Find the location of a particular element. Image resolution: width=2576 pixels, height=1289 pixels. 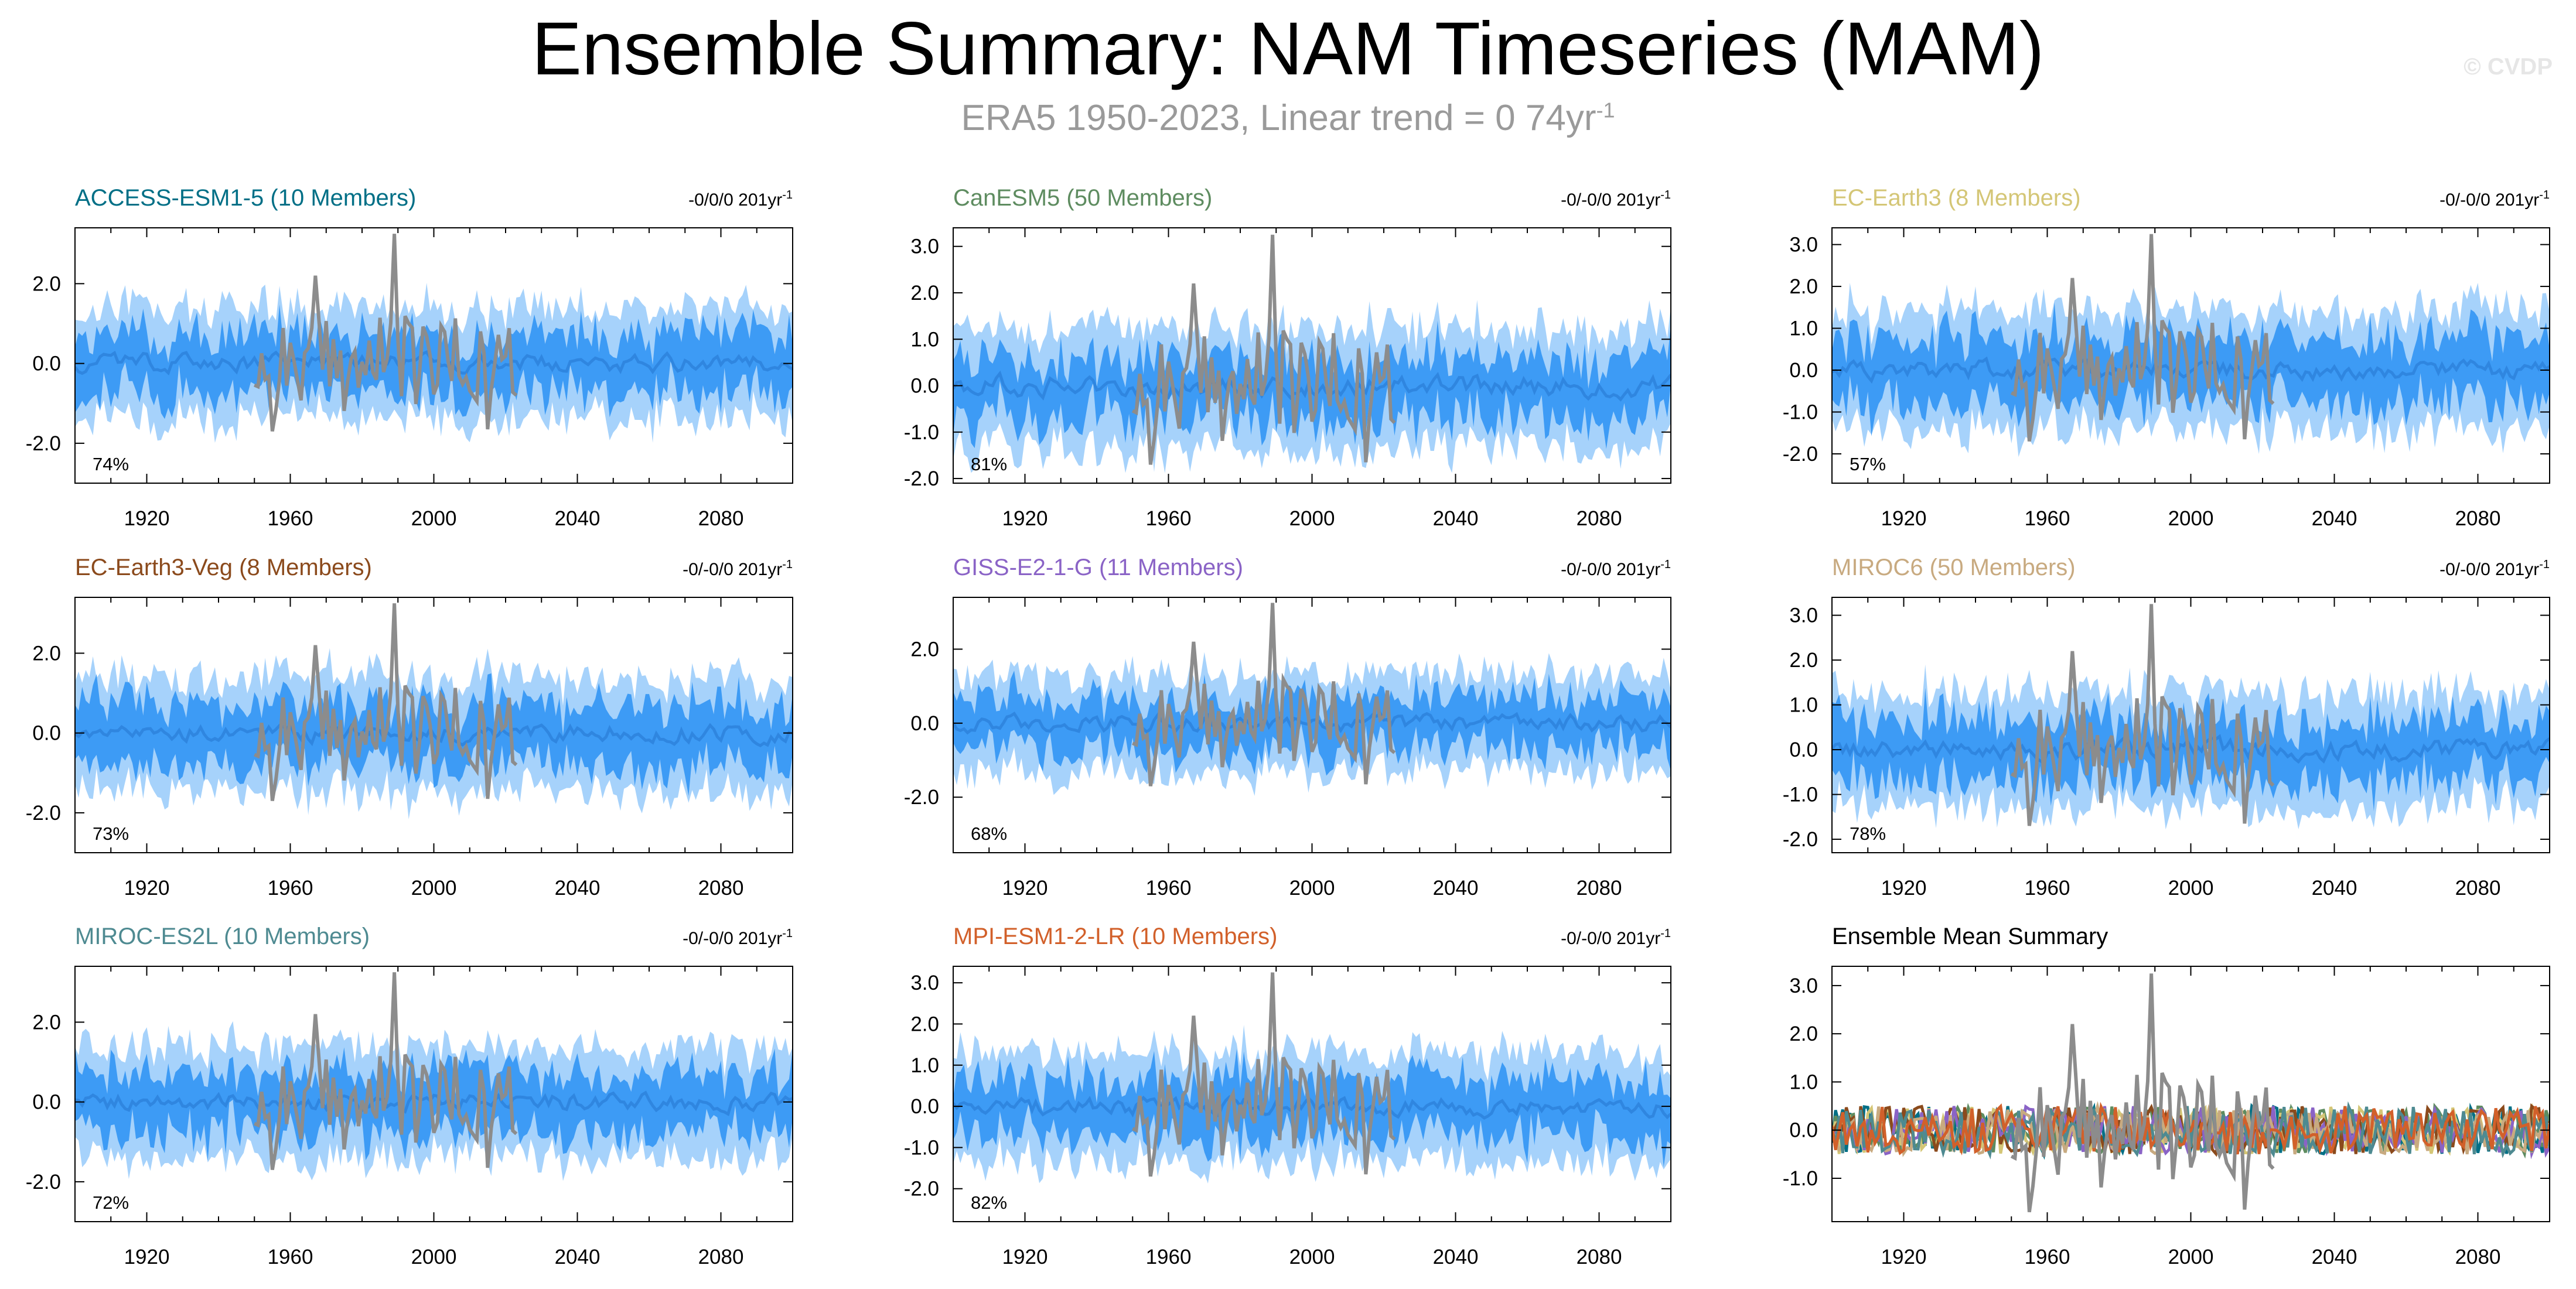

page-title: Ensemble Summary: NAM Timeseries (MAM) is located at coordinates (1288, 49).